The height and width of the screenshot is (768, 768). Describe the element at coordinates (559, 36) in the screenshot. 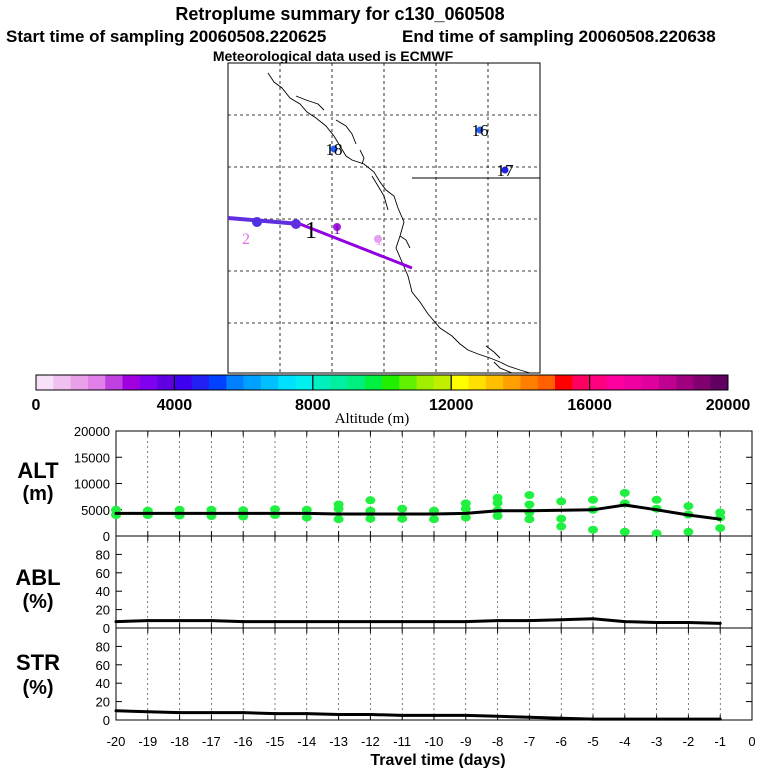

I see `end-time-label: End time of sampling 20060508.220638` at that location.